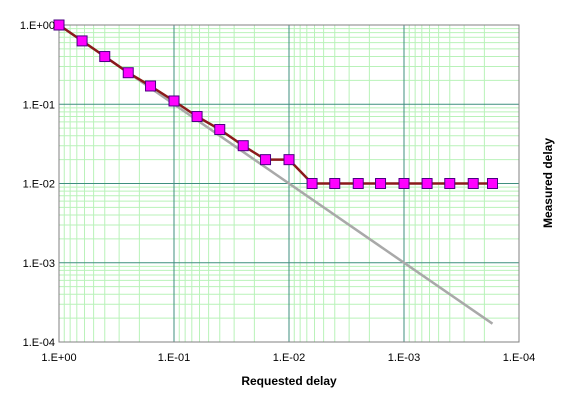  What do you see at coordinates (404, 358) in the screenshot?
I see `x-tick-label: 1.E-03` at bounding box center [404, 358].